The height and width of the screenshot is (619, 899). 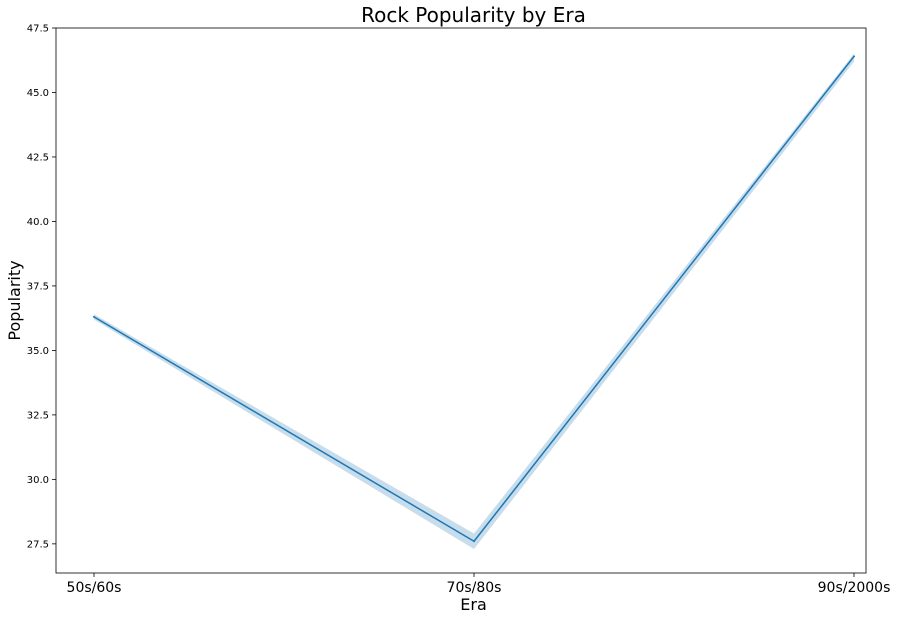 What do you see at coordinates (473, 15) in the screenshot?
I see `chart-title: Rock Popularity by Era` at bounding box center [473, 15].